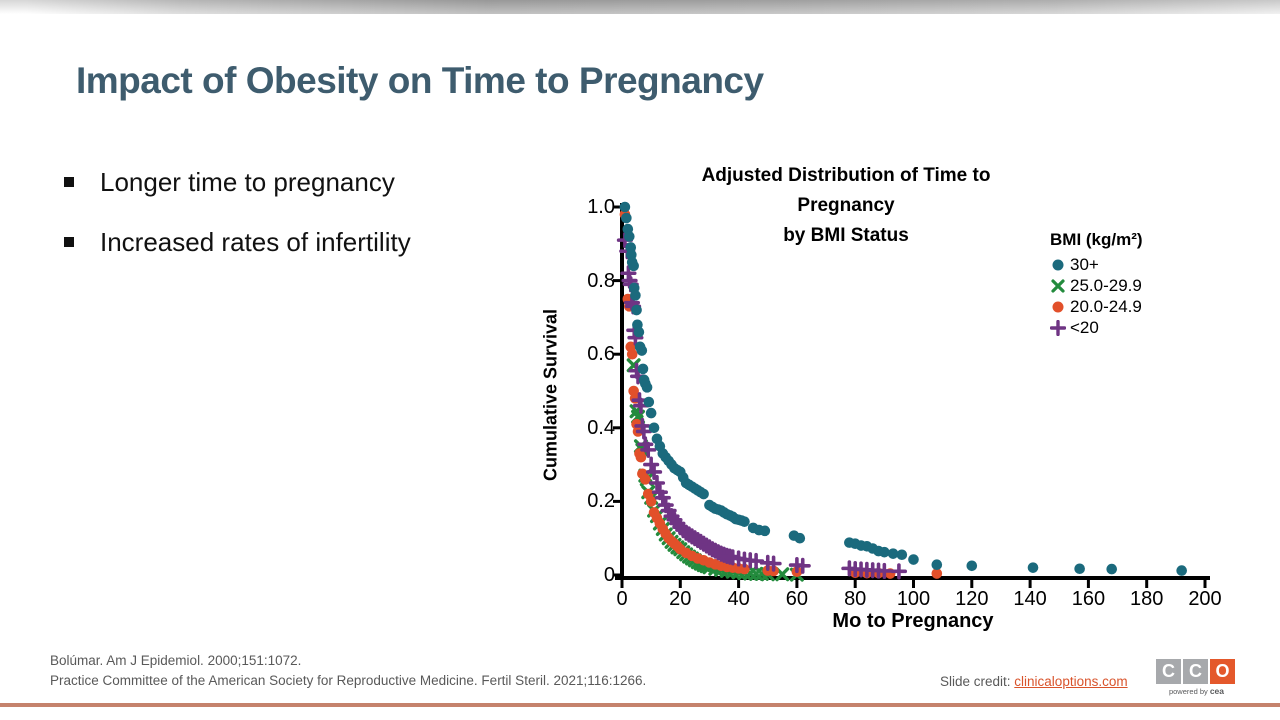 The image size is (1280, 720). I want to click on legend-label: 30+, so click(1084, 264).